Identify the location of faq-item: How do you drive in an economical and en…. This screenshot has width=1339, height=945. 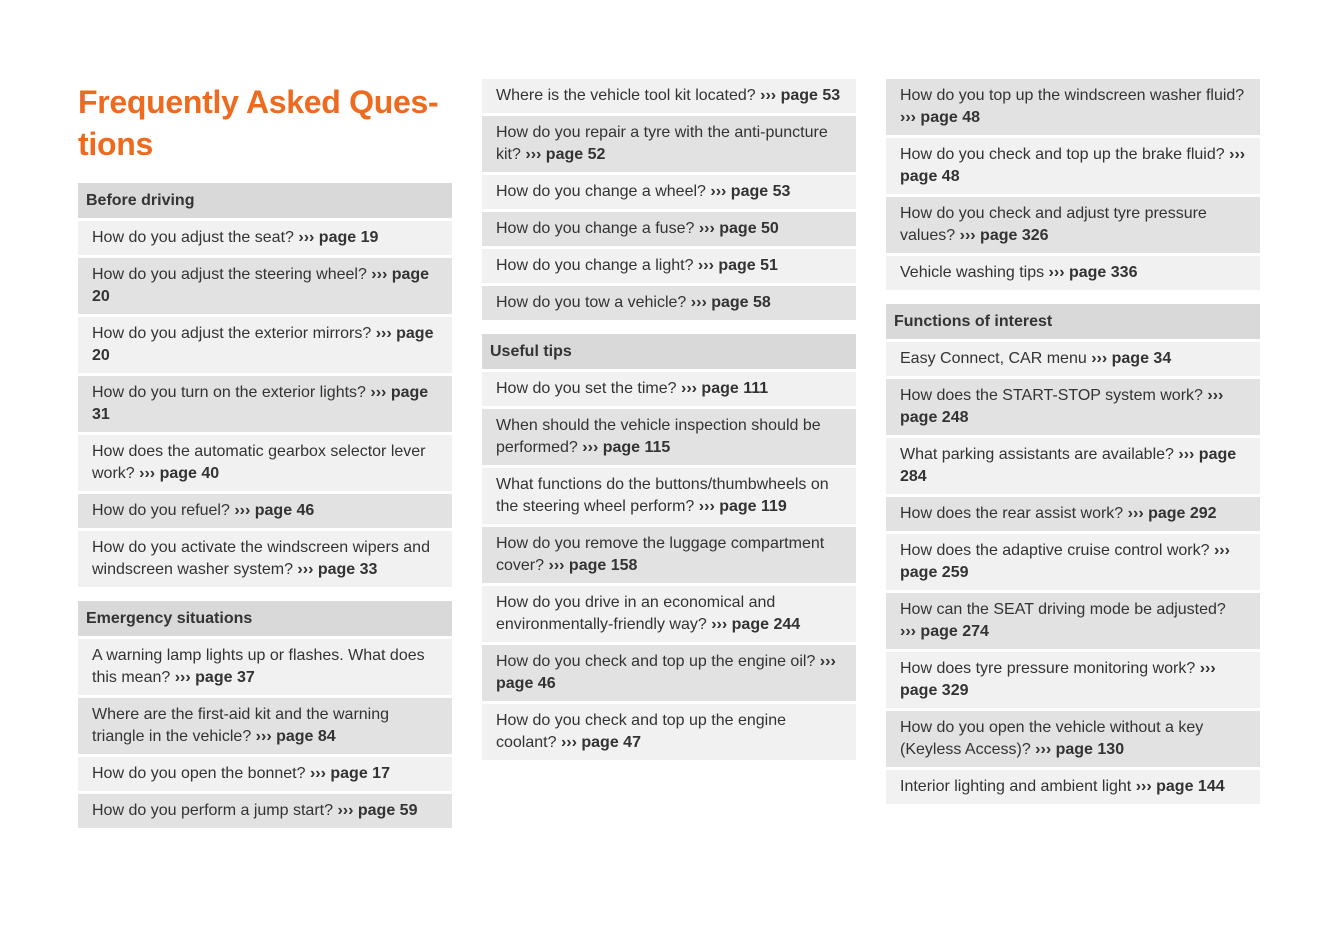
(669, 614).